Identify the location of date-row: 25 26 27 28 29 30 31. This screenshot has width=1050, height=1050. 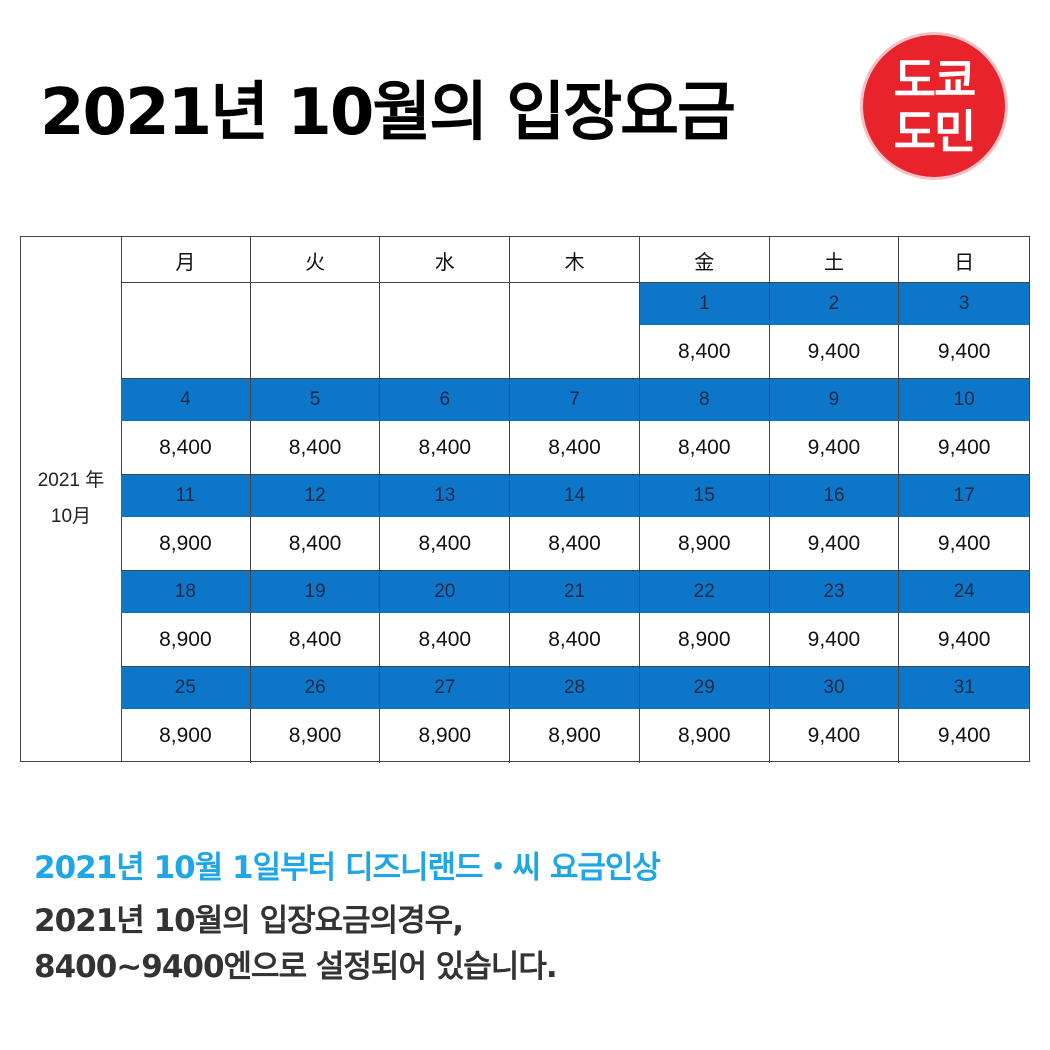
(575, 688).